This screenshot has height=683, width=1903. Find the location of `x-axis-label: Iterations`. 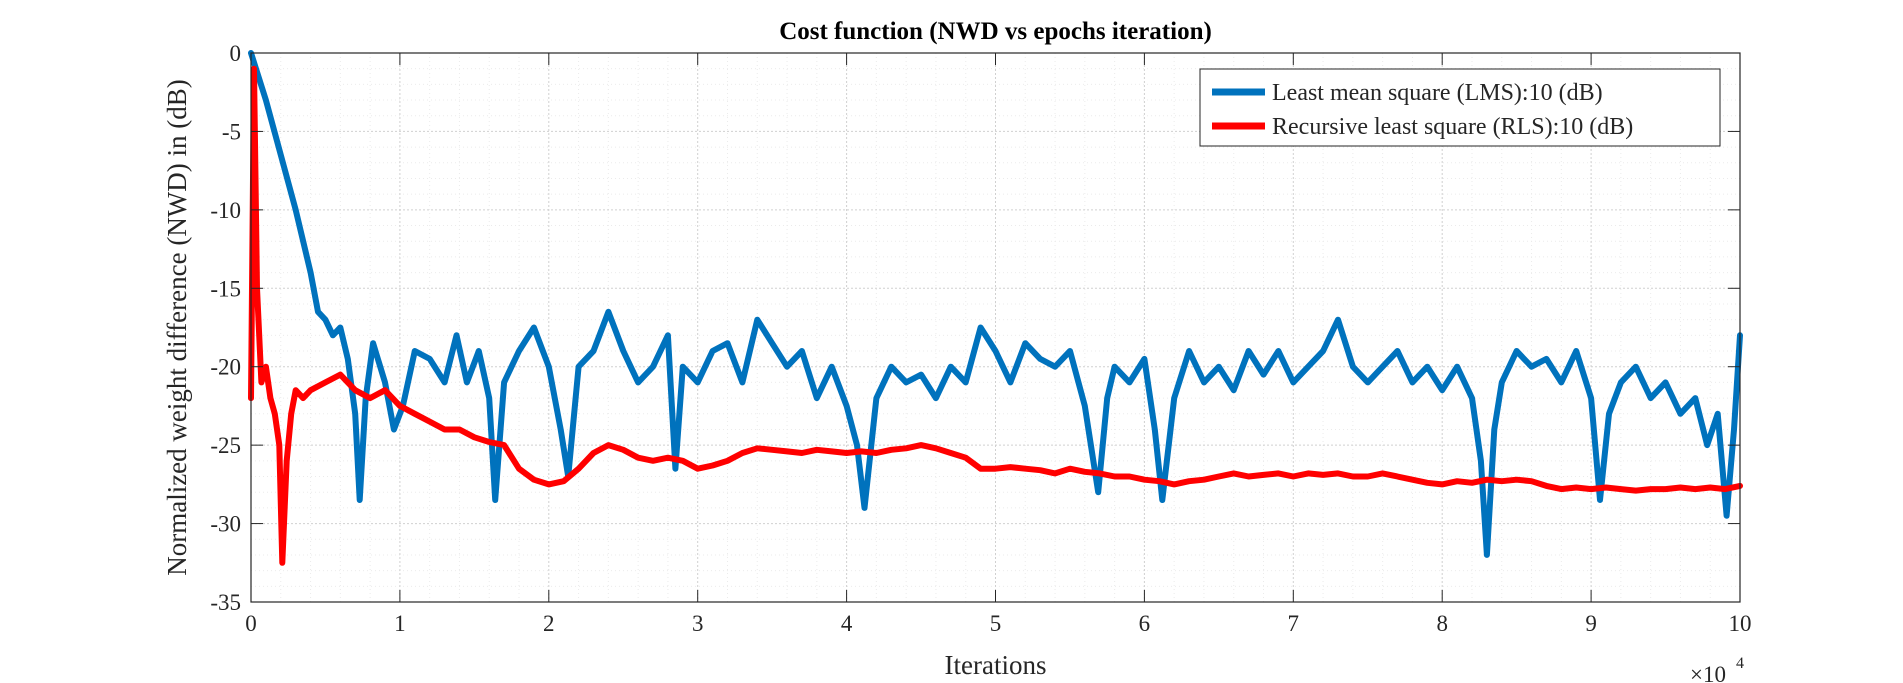

x-axis-label: Iterations is located at coordinates (996, 665).